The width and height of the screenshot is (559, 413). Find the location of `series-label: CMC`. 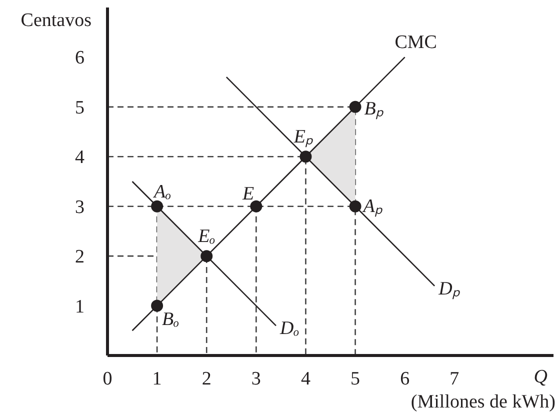

series-label: CMC is located at coordinates (415, 43).